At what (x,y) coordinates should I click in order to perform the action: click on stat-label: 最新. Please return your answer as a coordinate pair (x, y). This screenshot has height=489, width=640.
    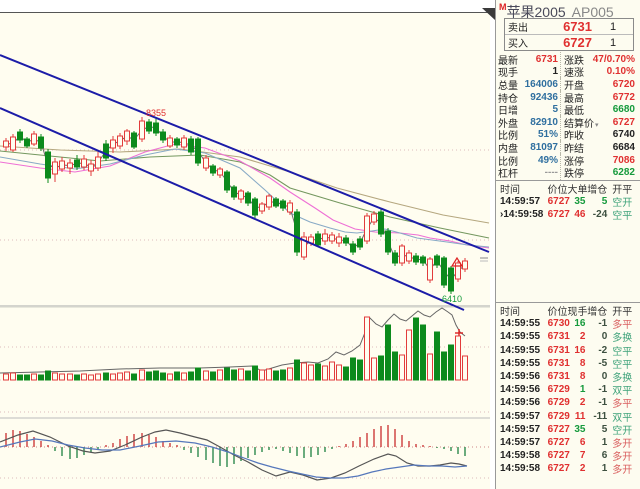
    Looking at the image, I should click on (508, 61).